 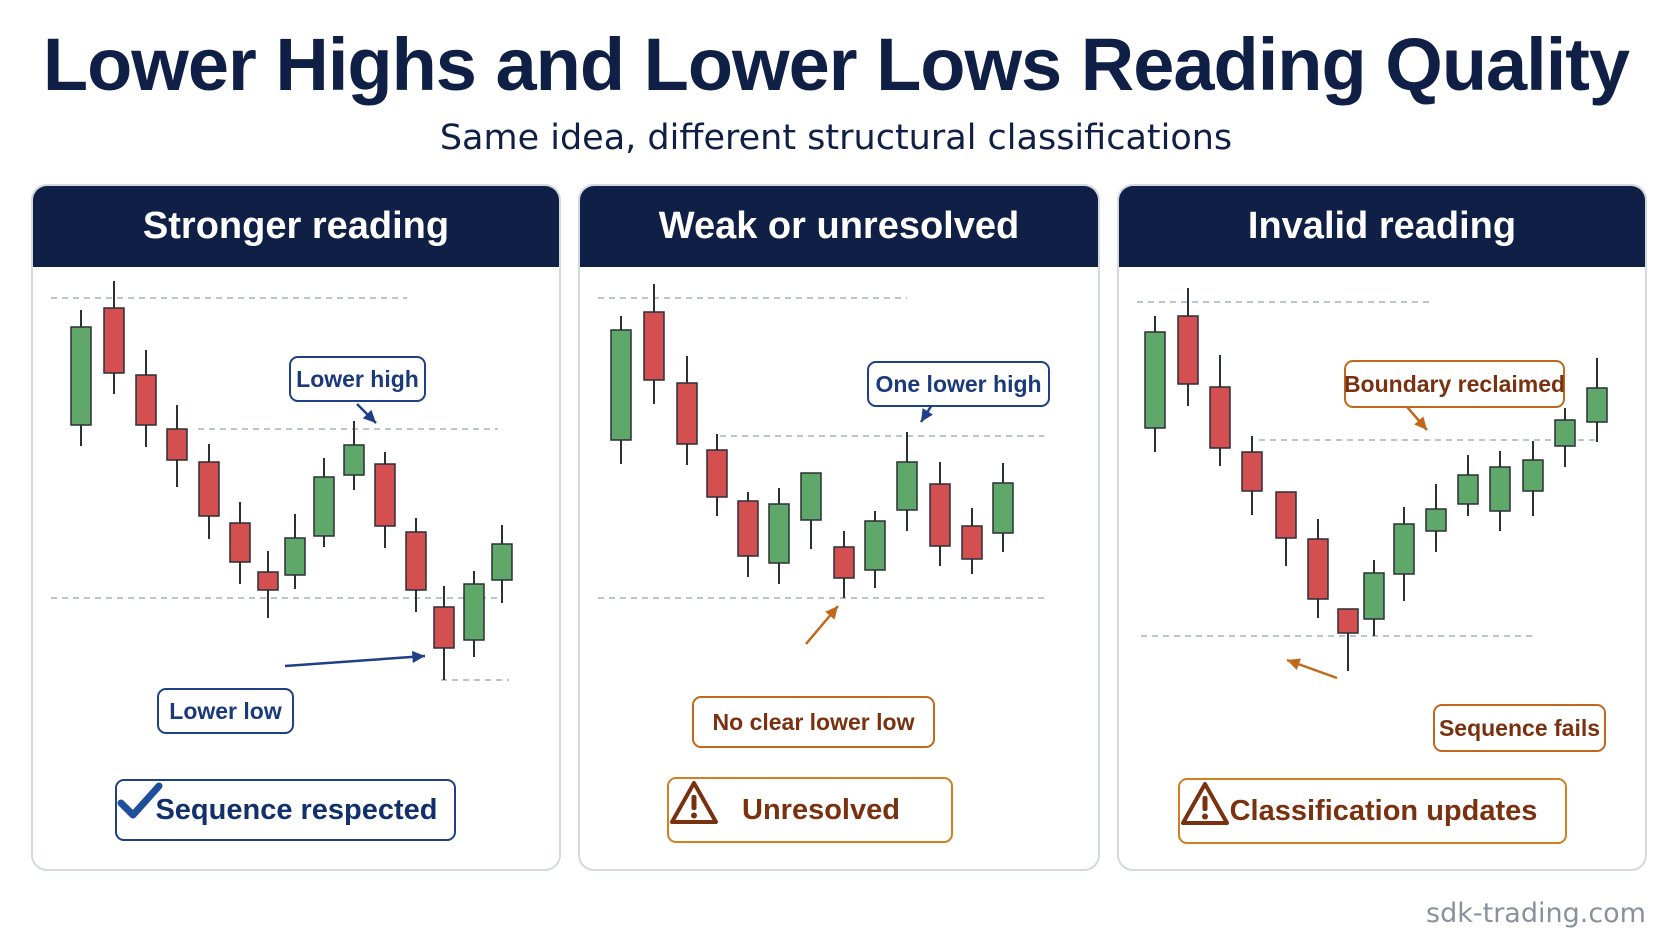 What do you see at coordinates (1383, 810) in the screenshot?
I see `status-label: Classification updates` at bounding box center [1383, 810].